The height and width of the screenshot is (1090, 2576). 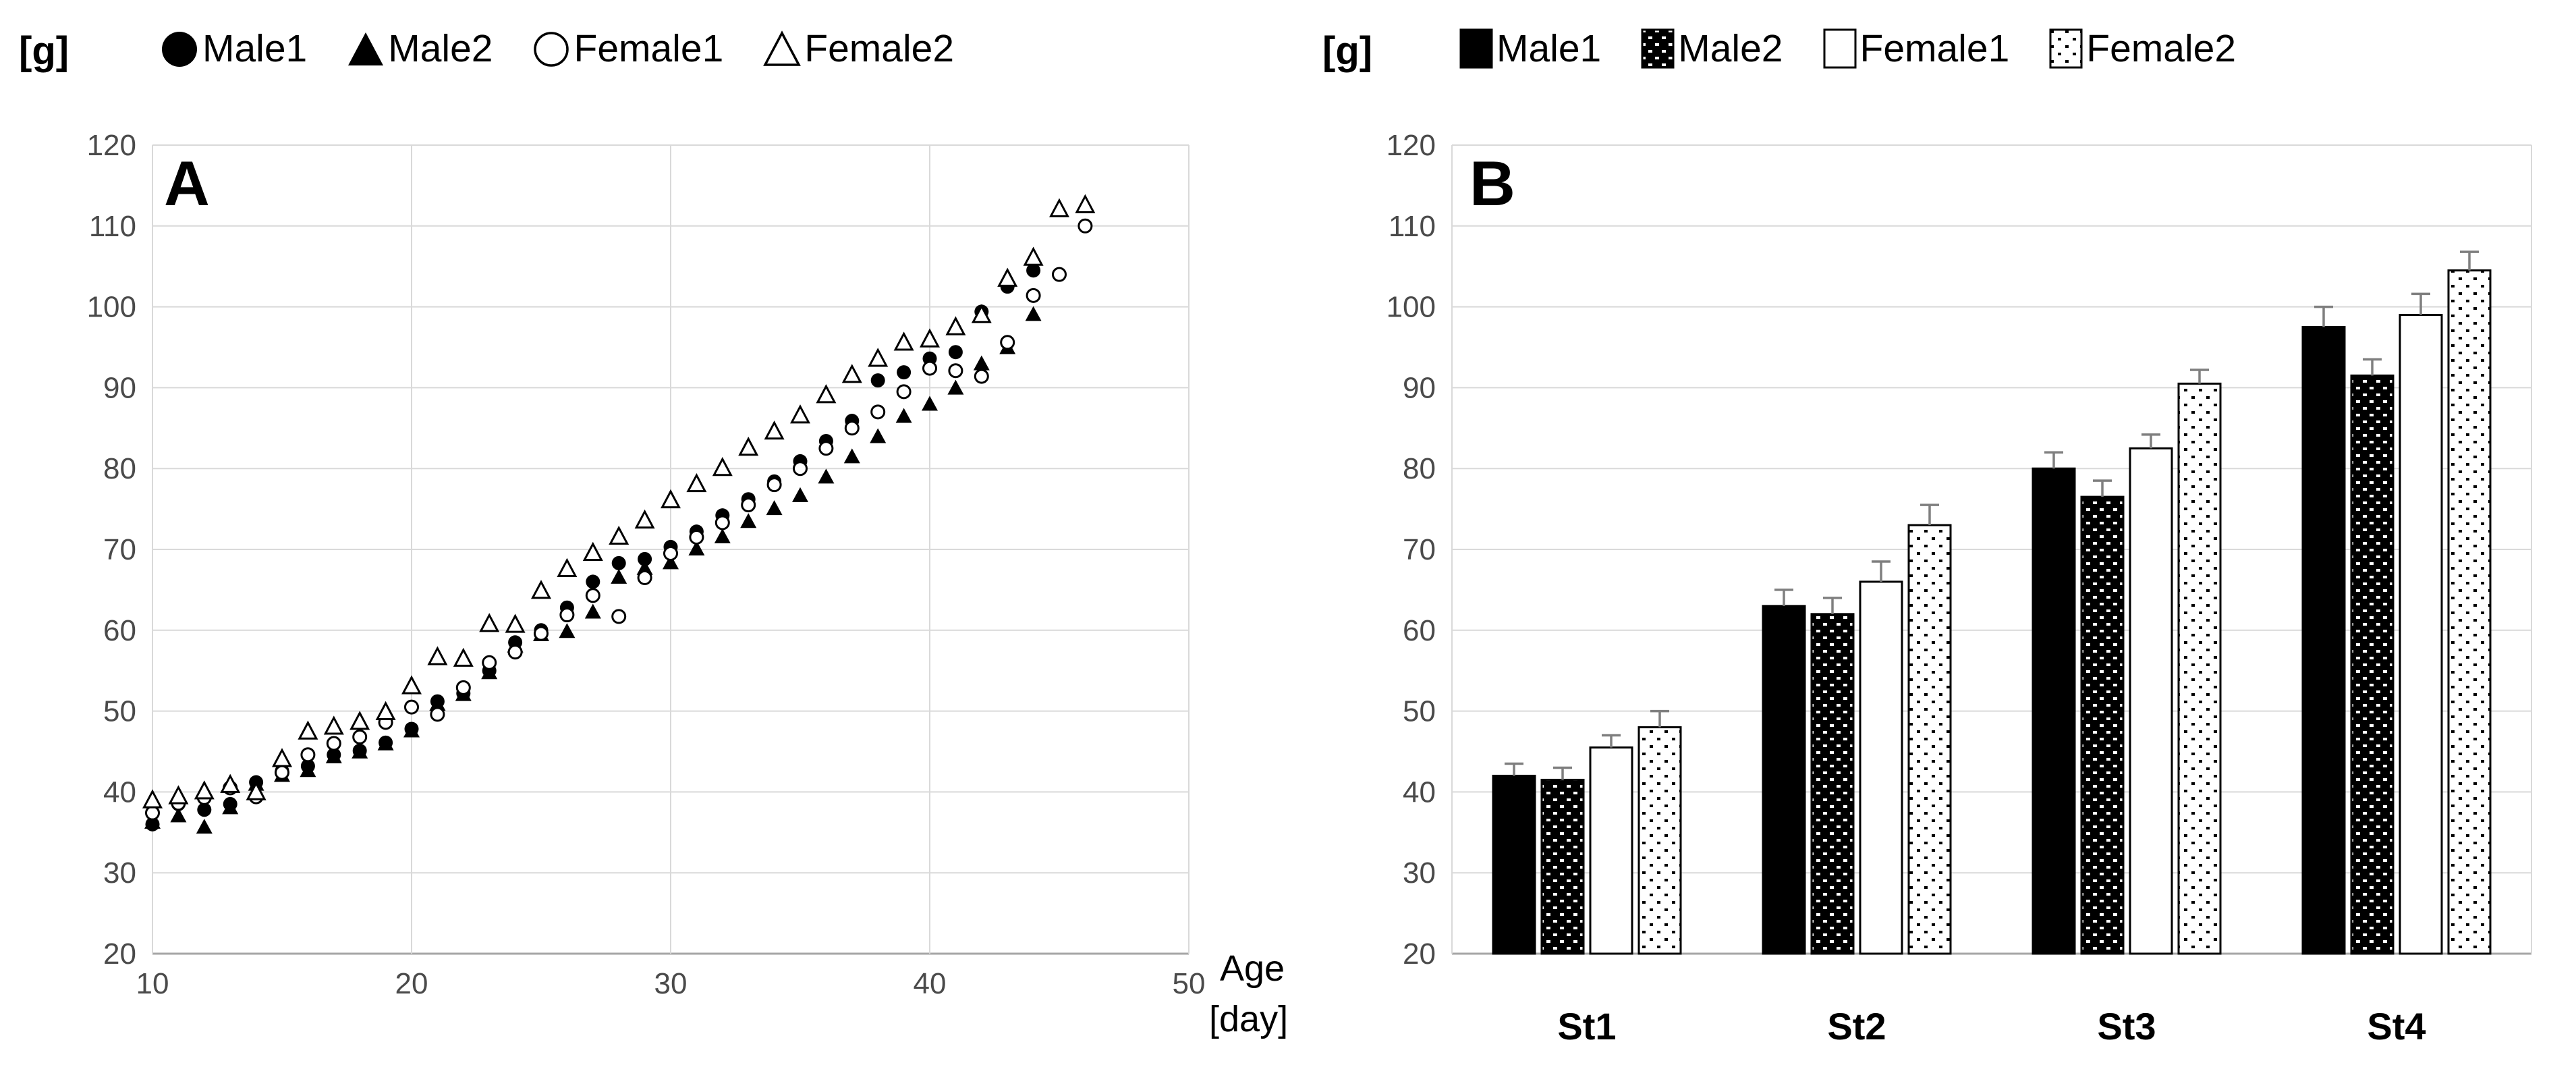 I want to click on y-tick-label: 20, so click(x=1419, y=954).